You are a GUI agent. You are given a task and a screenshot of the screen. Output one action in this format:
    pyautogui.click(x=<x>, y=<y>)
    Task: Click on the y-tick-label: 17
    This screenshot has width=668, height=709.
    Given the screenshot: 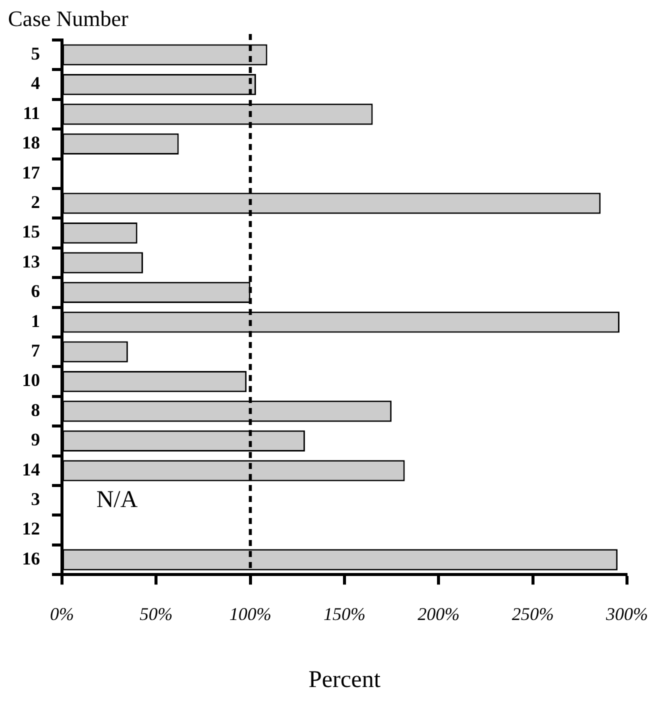 What is the action you would take?
    pyautogui.click(x=31, y=172)
    